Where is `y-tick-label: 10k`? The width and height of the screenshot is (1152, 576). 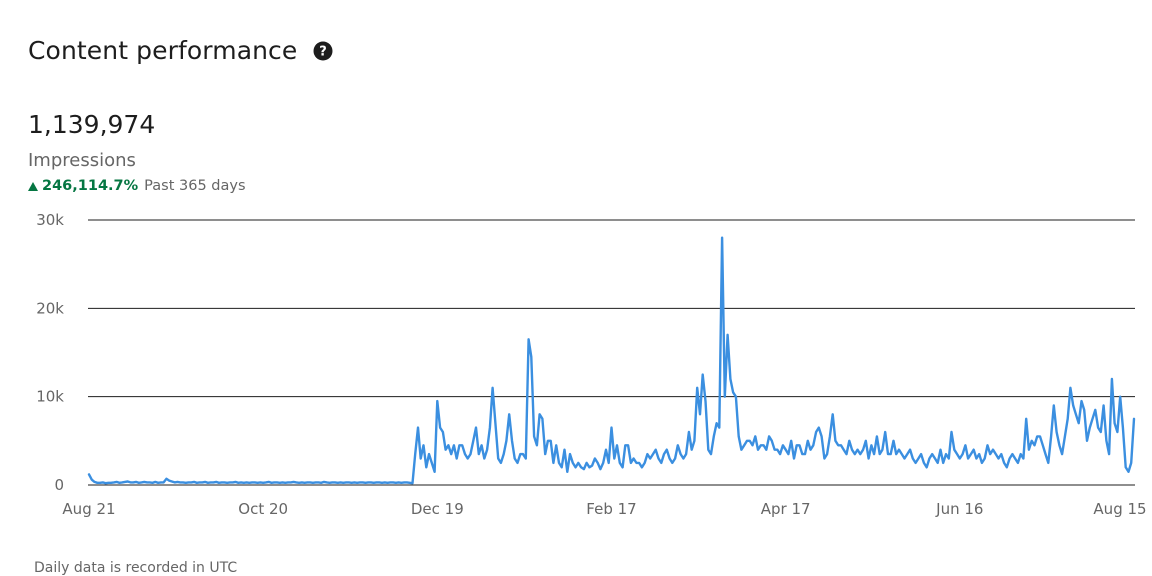
y-tick-label: 10k is located at coordinates (50, 397).